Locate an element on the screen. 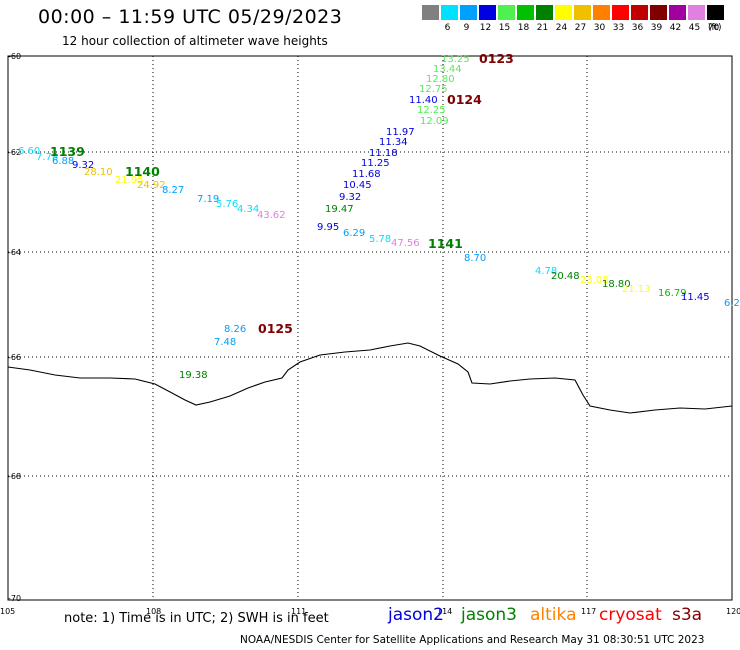 The width and height of the screenshot is (740, 650). longitude-label: 111 is located at coordinates (298, 611).